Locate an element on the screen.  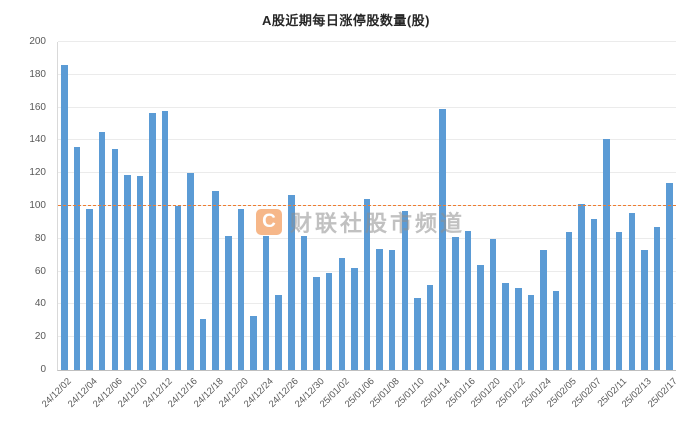
y-axis-label: 200 is located at coordinates (37, 41).